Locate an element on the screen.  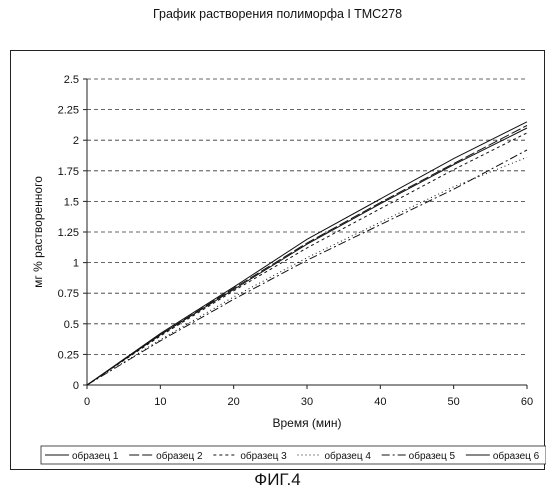
legend-label: образец 1 is located at coordinates (95, 456).